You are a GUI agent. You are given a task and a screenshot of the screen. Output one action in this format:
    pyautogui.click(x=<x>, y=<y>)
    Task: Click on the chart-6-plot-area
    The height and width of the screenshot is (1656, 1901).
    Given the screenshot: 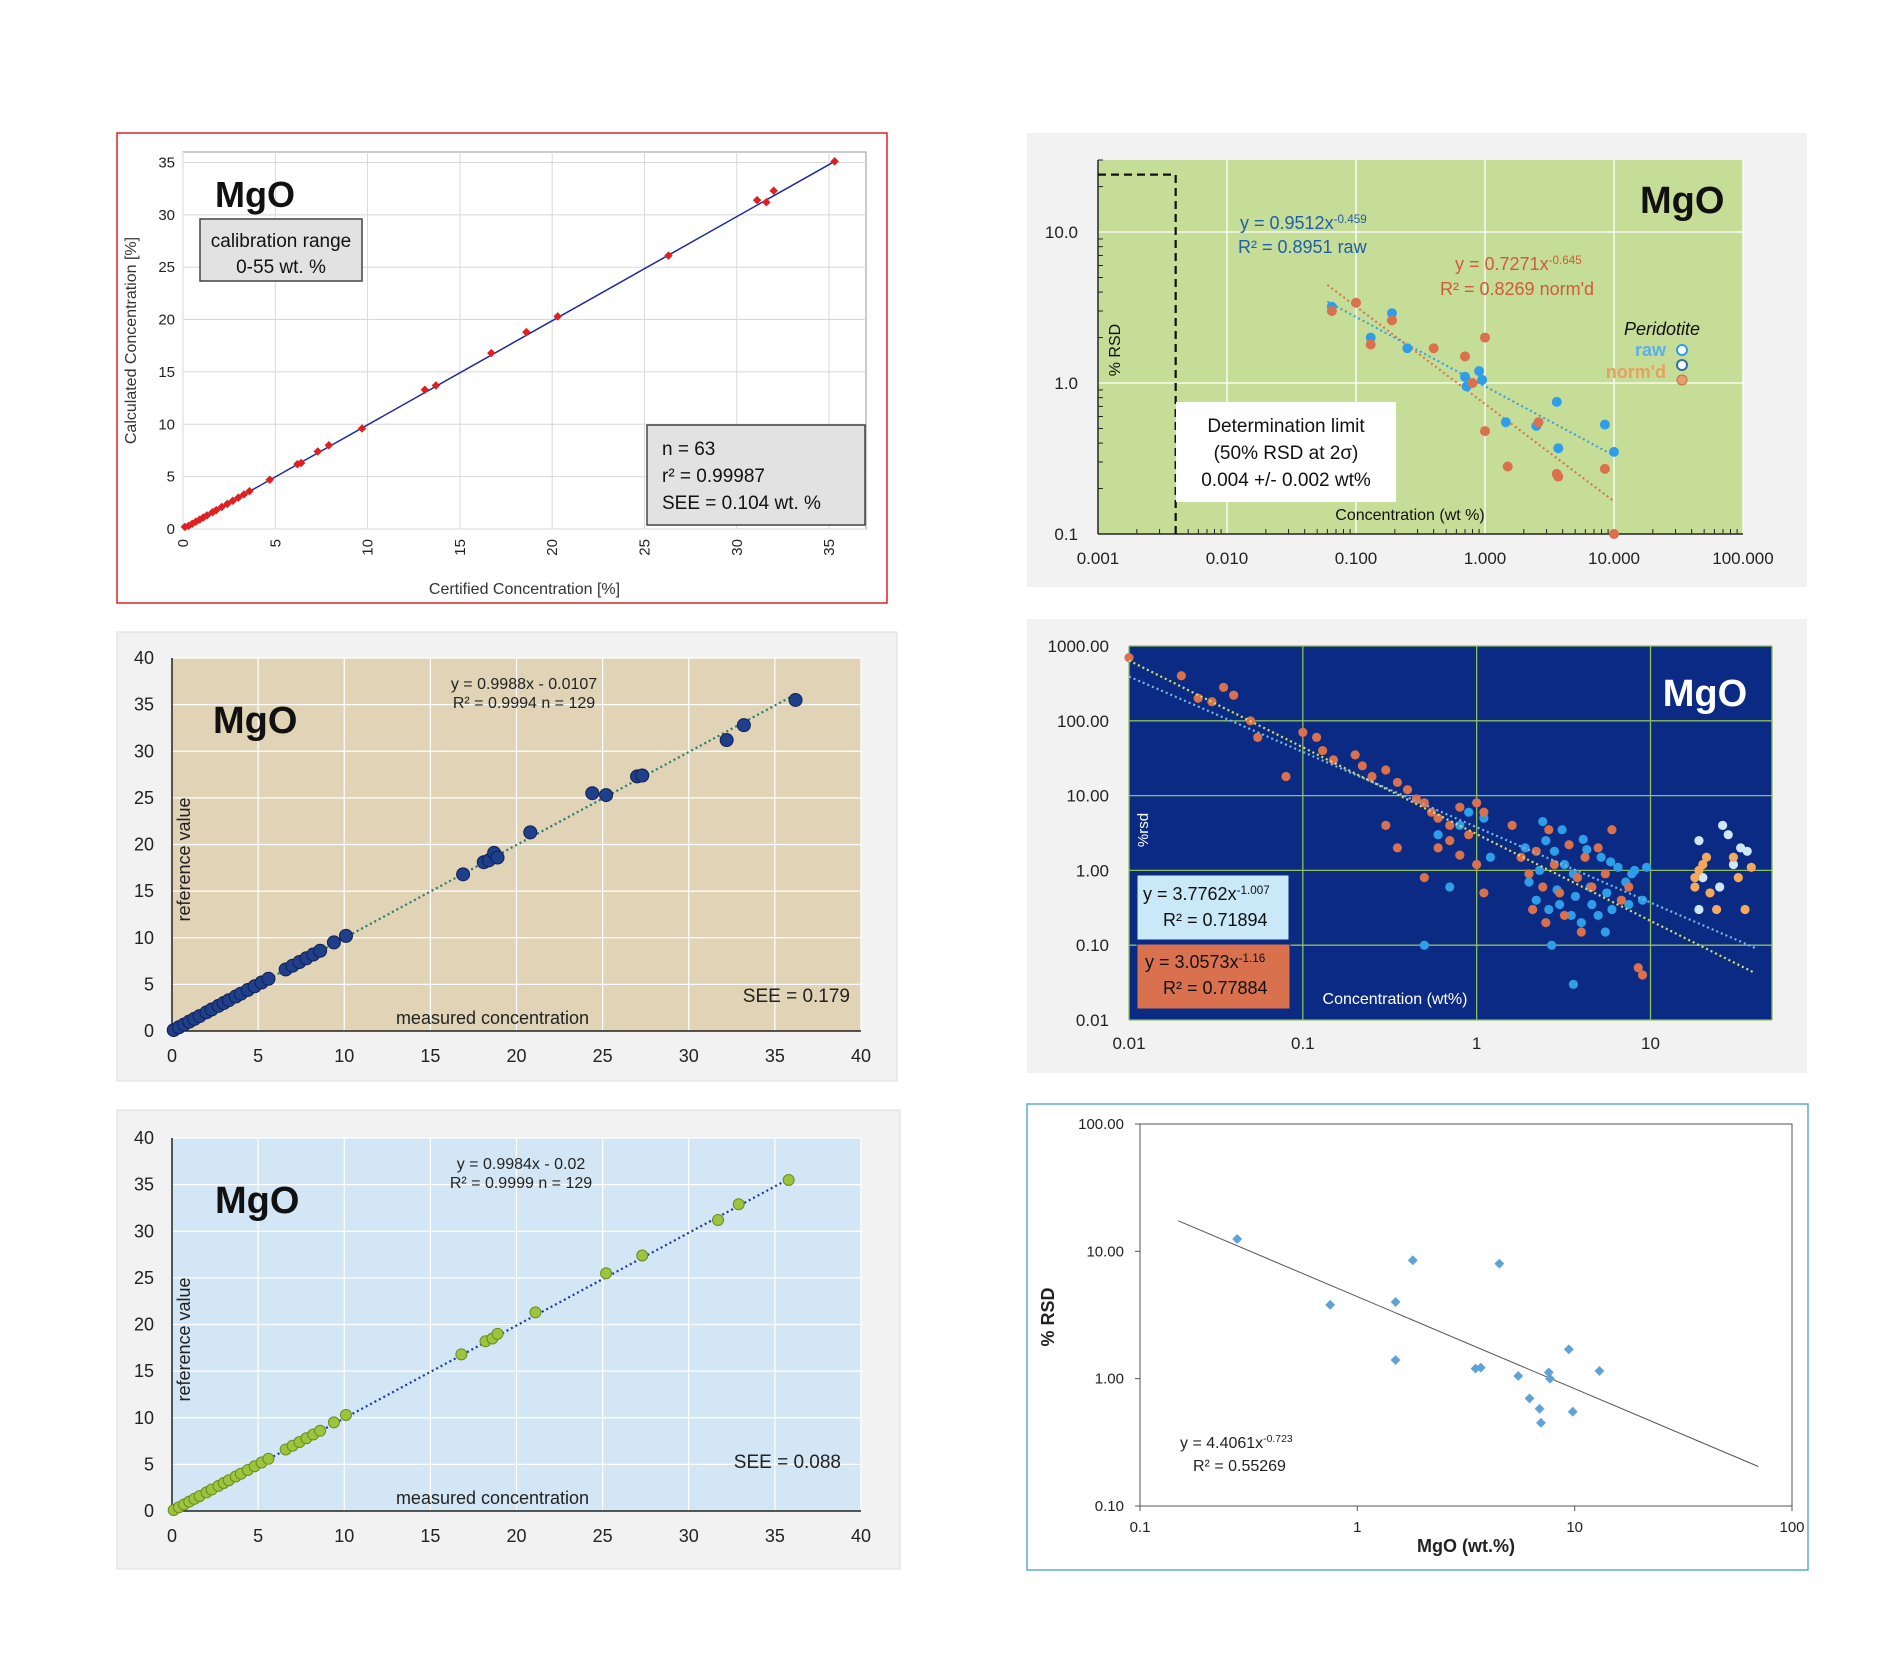 What is the action you would take?
    pyautogui.click(x=1466, y=1315)
    